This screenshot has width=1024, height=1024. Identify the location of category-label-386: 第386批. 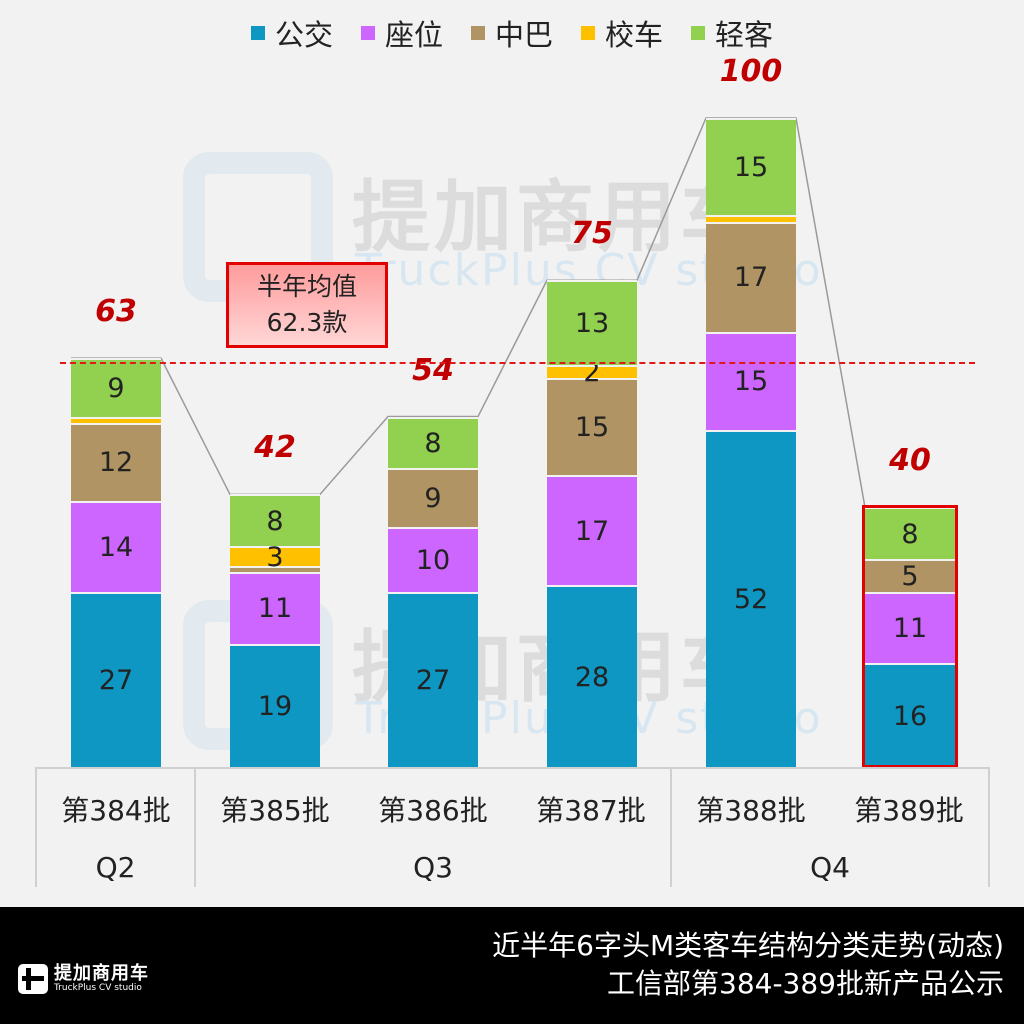
(433, 810).